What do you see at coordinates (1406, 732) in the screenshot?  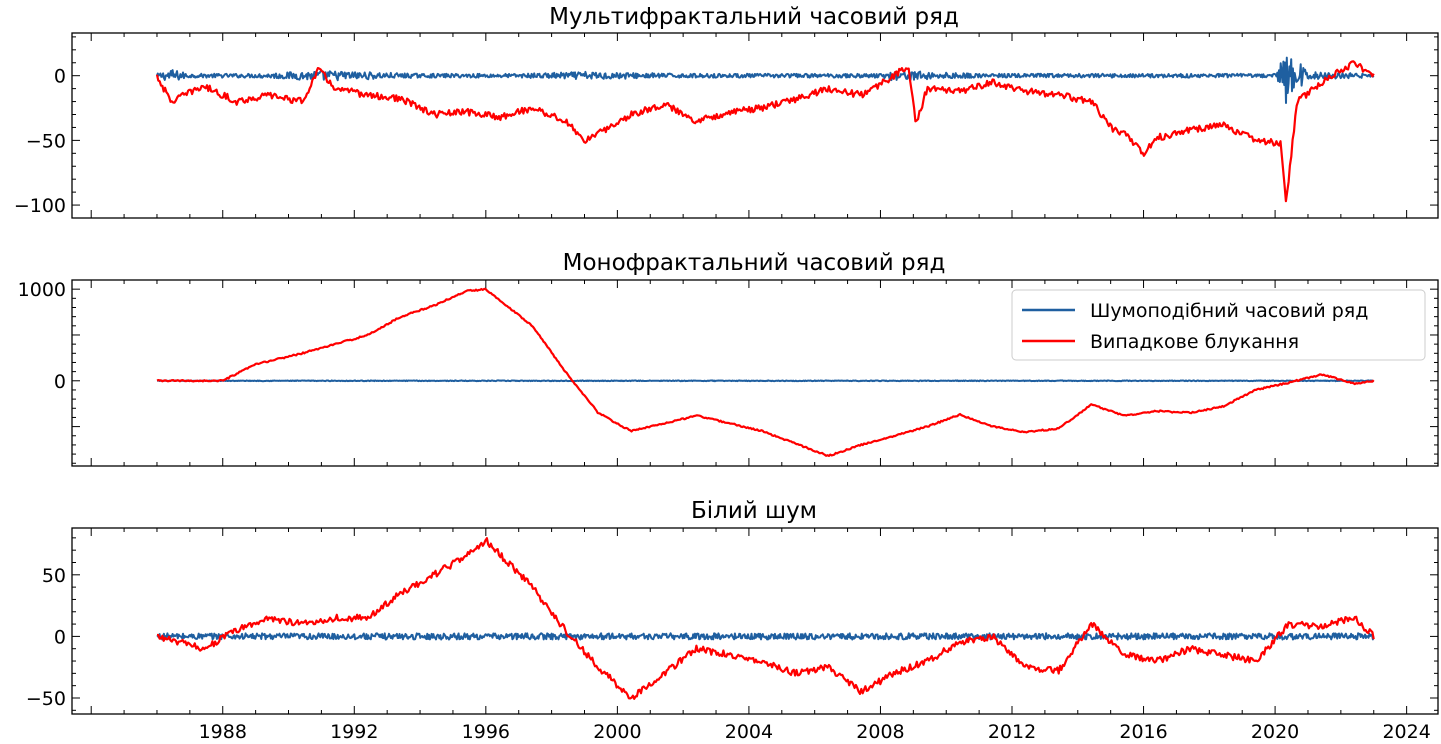 I see `x-tick-label: 2024` at bounding box center [1406, 732].